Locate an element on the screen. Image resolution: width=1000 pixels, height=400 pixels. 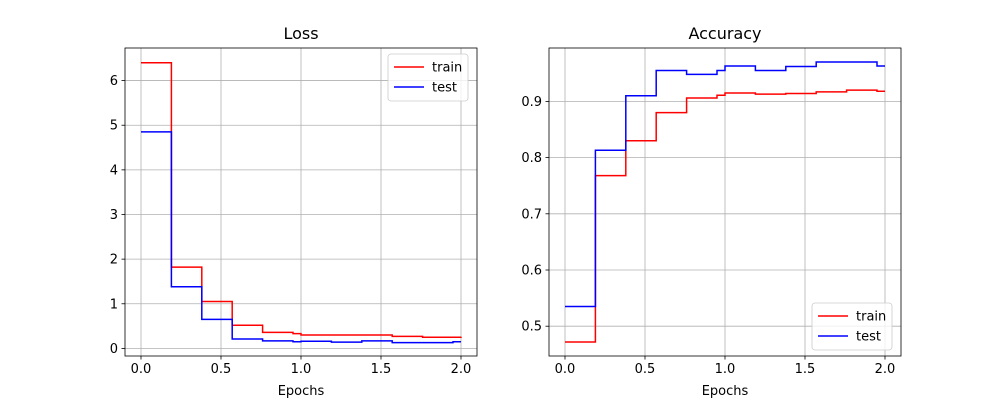
y-tick-label: 0.7 is located at coordinates (531, 214).